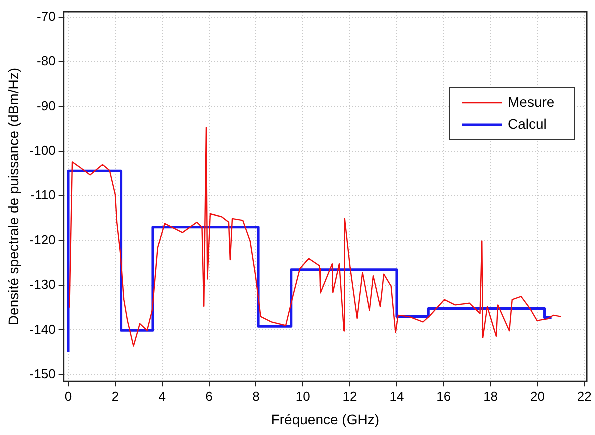  I want to click on x-tick-label: 20, so click(537, 396).